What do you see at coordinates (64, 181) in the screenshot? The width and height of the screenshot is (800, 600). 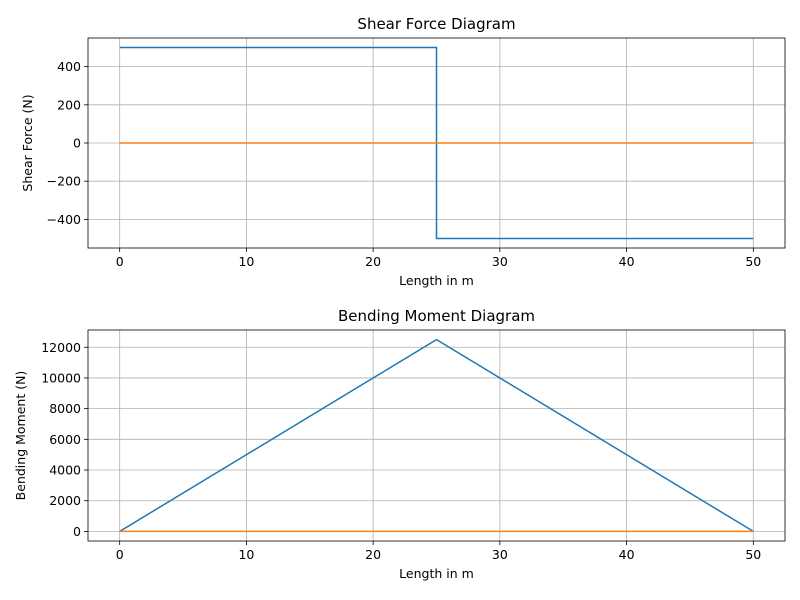 I see `y-tick-label: −200` at bounding box center [64, 181].